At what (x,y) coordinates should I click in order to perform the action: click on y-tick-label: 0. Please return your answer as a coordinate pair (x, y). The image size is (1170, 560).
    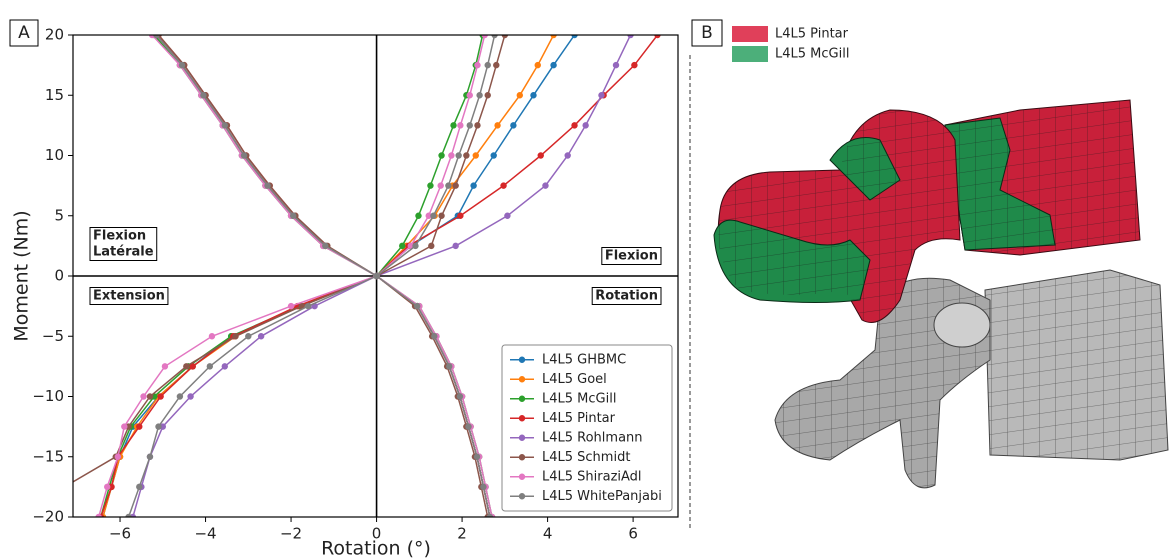
    Looking at the image, I should click on (59, 276).